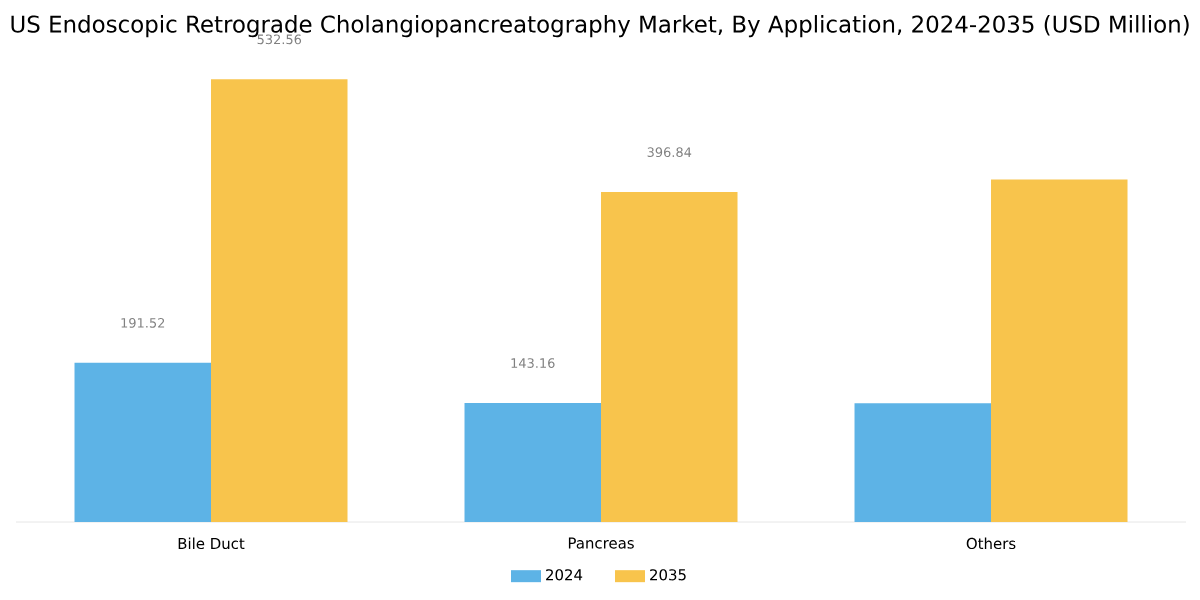 Image resolution: width=1200 pixels, height=600 pixels. I want to click on chart-title: US Endoscopic Retrograde Cholangiopancreatography Market, By Application, 2024-2035 (USD Million), so click(600, 26).